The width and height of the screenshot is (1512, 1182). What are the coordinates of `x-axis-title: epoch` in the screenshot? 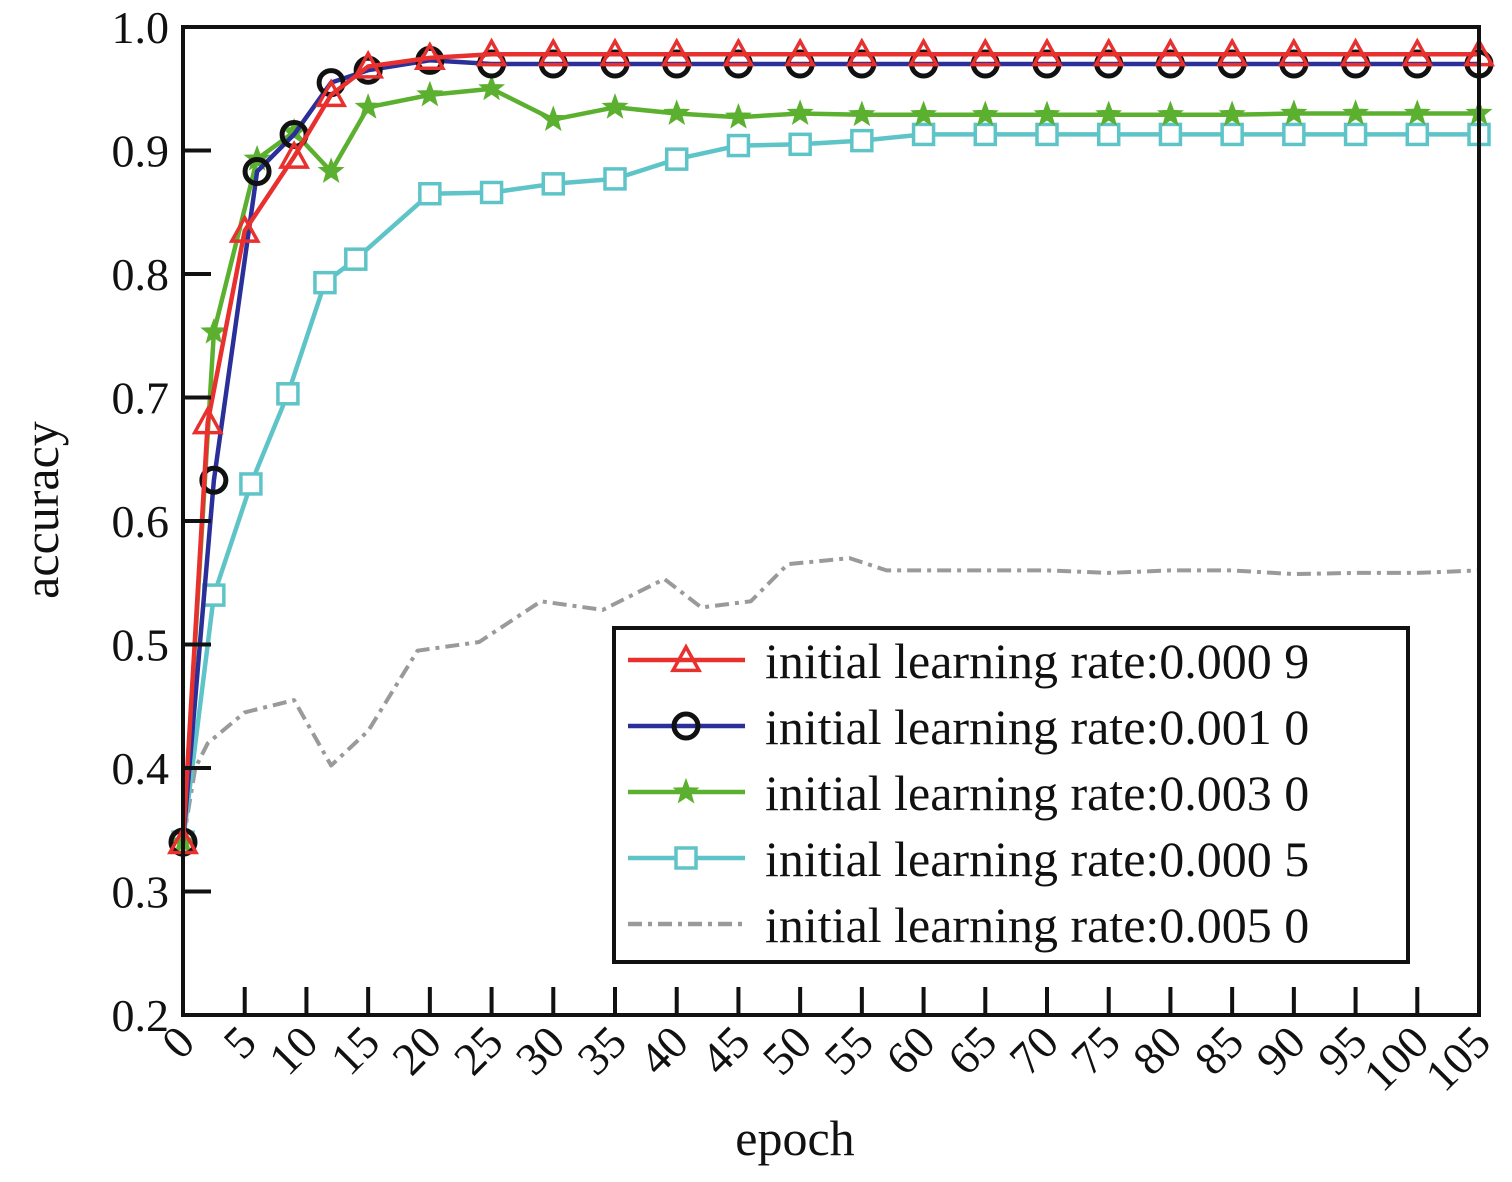 It's located at (794, 1138).